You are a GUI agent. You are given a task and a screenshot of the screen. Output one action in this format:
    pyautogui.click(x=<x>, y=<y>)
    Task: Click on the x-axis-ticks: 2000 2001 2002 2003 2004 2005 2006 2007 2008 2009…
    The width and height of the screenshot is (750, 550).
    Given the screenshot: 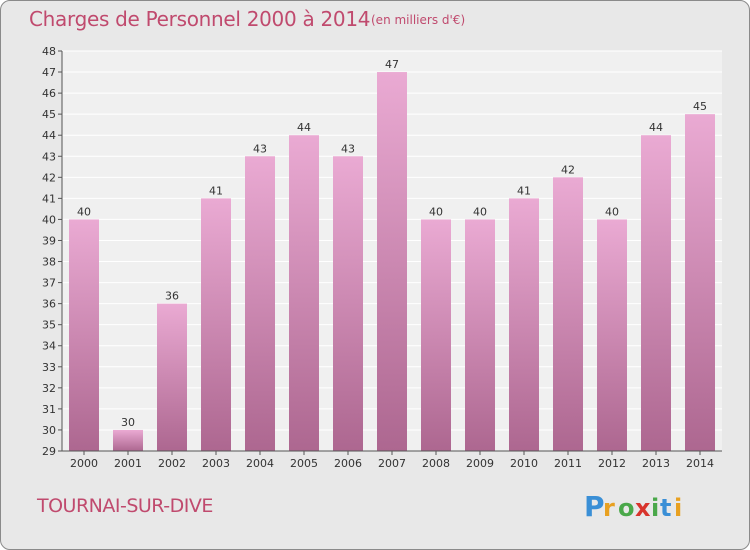 What is the action you would take?
    pyautogui.click(x=392, y=460)
    